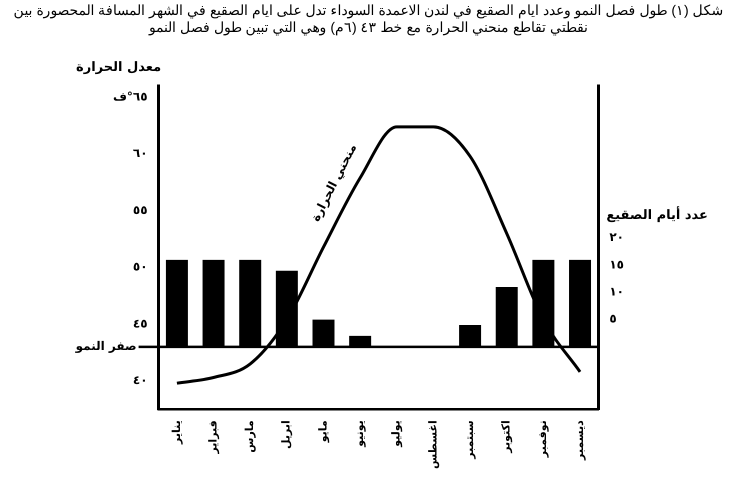  What do you see at coordinates (140, 380) in the screenshot?
I see `y-tick-label: ٤٠` at bounding box center [140, 380].